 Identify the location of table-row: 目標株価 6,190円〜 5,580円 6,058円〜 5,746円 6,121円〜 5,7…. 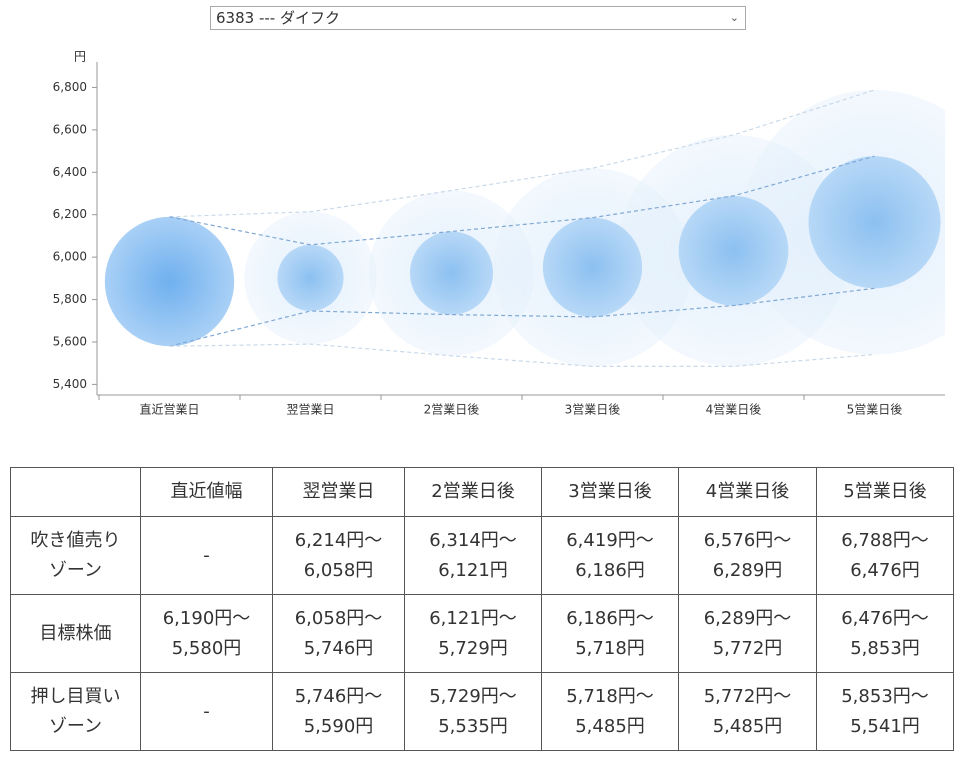
(482, 633).